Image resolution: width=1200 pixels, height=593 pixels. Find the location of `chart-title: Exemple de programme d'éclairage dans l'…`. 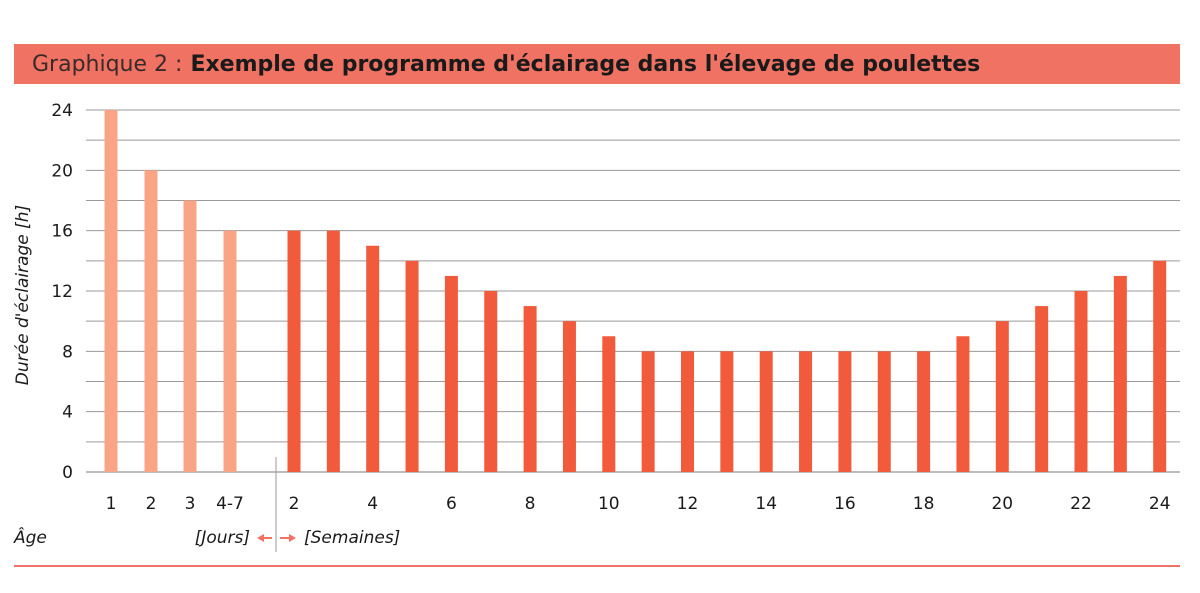

chart-title: Exemple de programme d'éclairage dans l'… is located at coordinates (585, 64).